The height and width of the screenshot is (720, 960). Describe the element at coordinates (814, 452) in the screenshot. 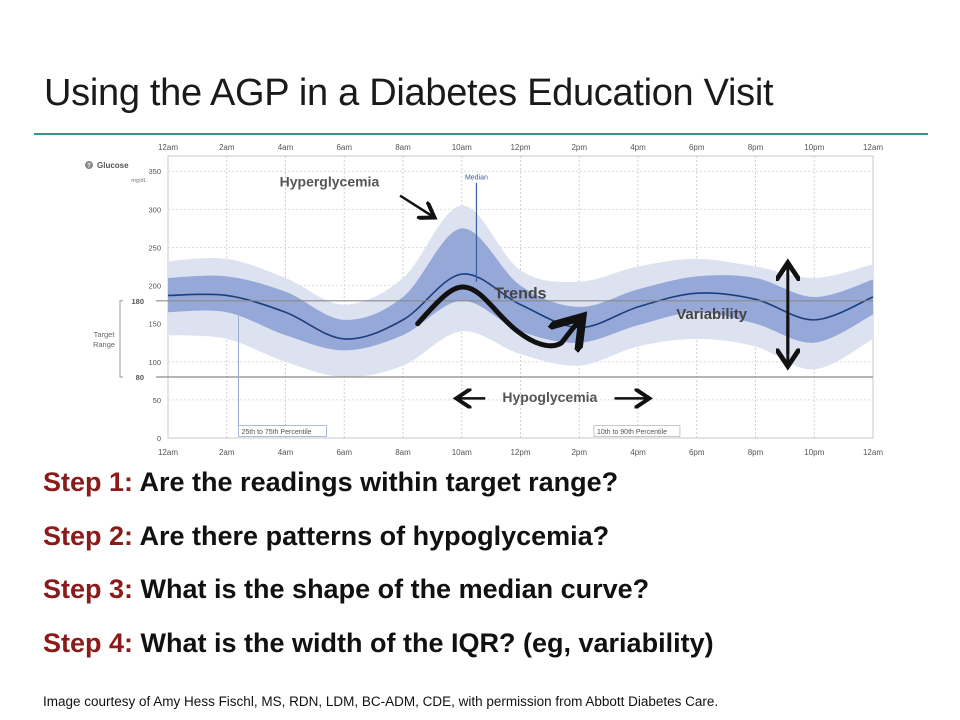

I see `x-tick-label-bottom: 10pm` at that location.